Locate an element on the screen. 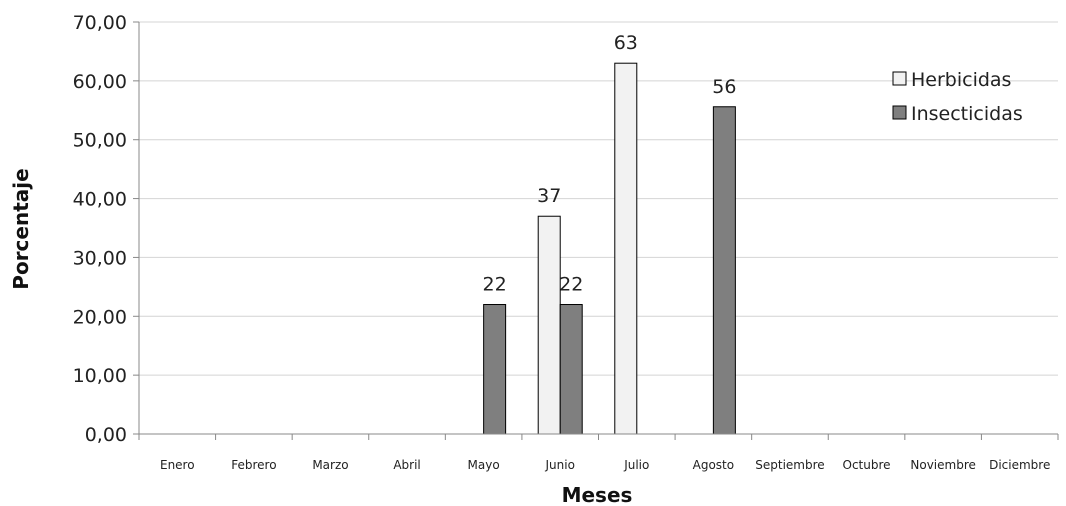 This screenshot has width=1066, height=506. x-tick-label: Agosto is located at coordinates (713, 465).